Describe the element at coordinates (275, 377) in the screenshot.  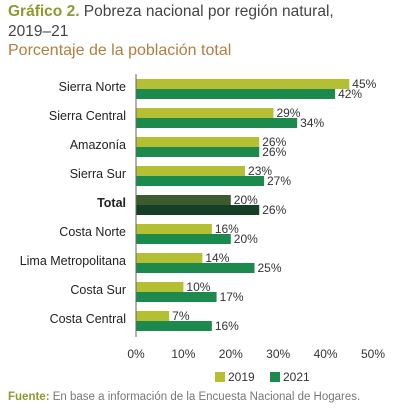
I see `legend-swatch-2021` at that location.